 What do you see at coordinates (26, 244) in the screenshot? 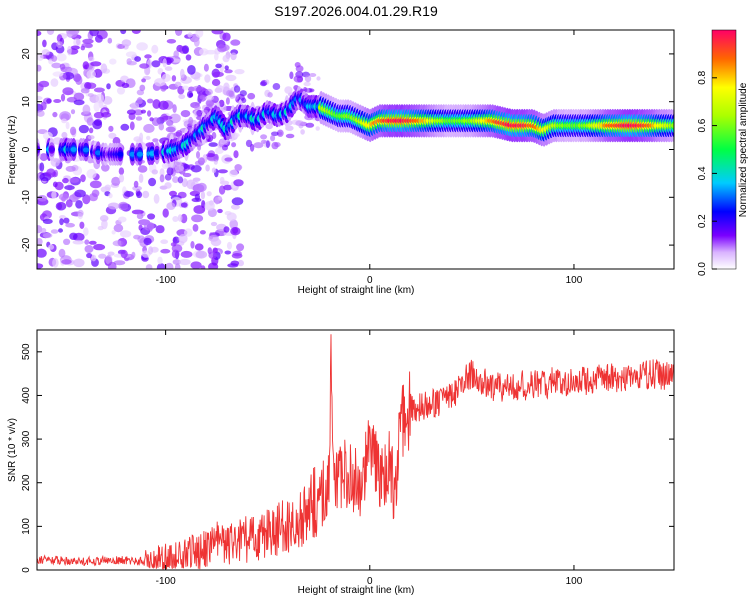
I see `y-tick-label: -20` at bounding box center [26, 244].